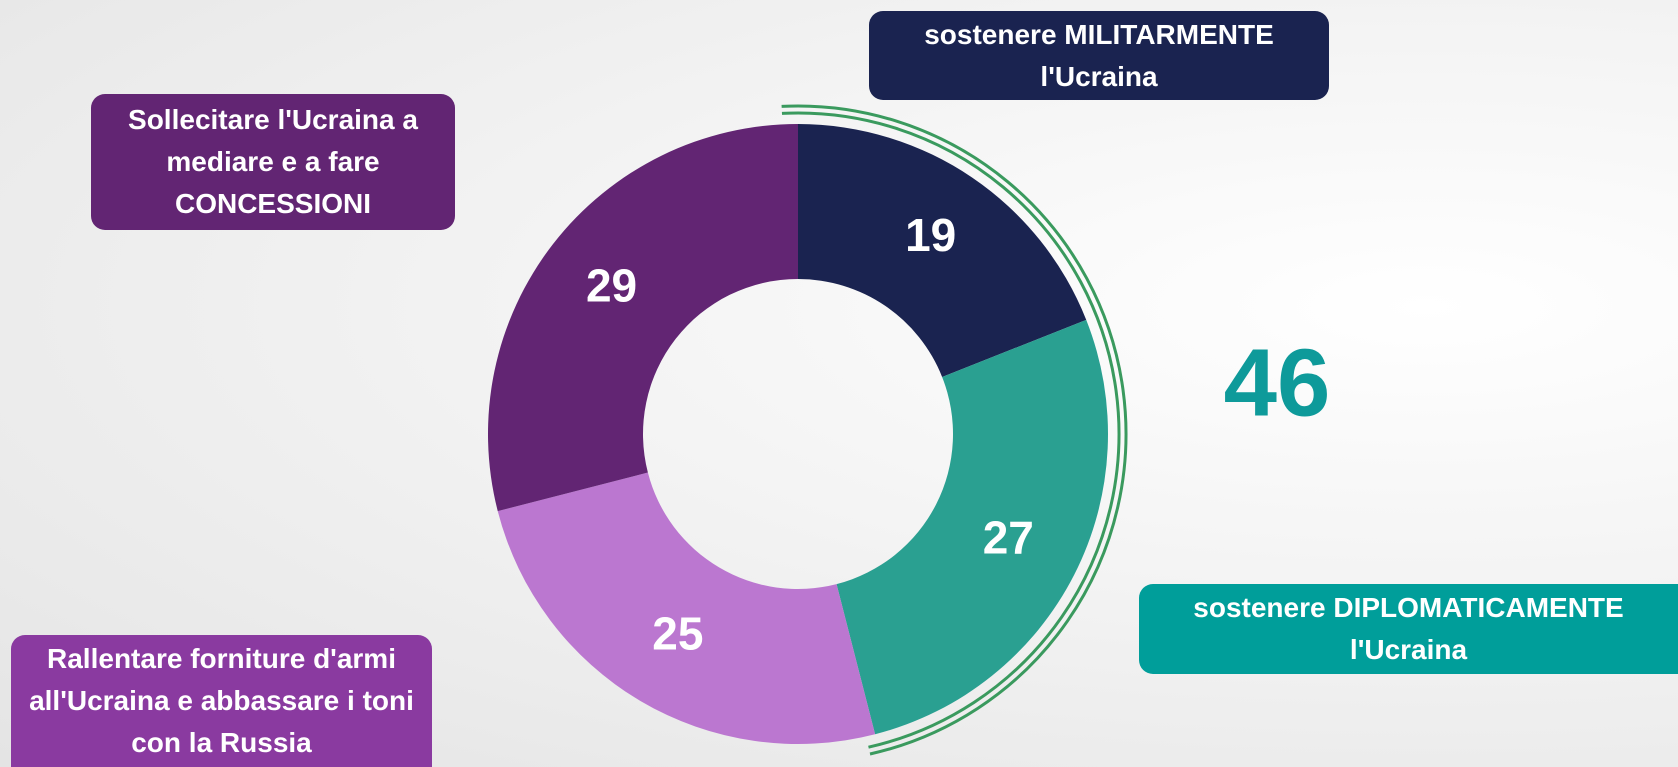 This screenshot has height=767, width=1678. What do you see at coordinates (1277, 382) in the screenshot?
I see `annotation: 46` at bounding box center [1277, 382].